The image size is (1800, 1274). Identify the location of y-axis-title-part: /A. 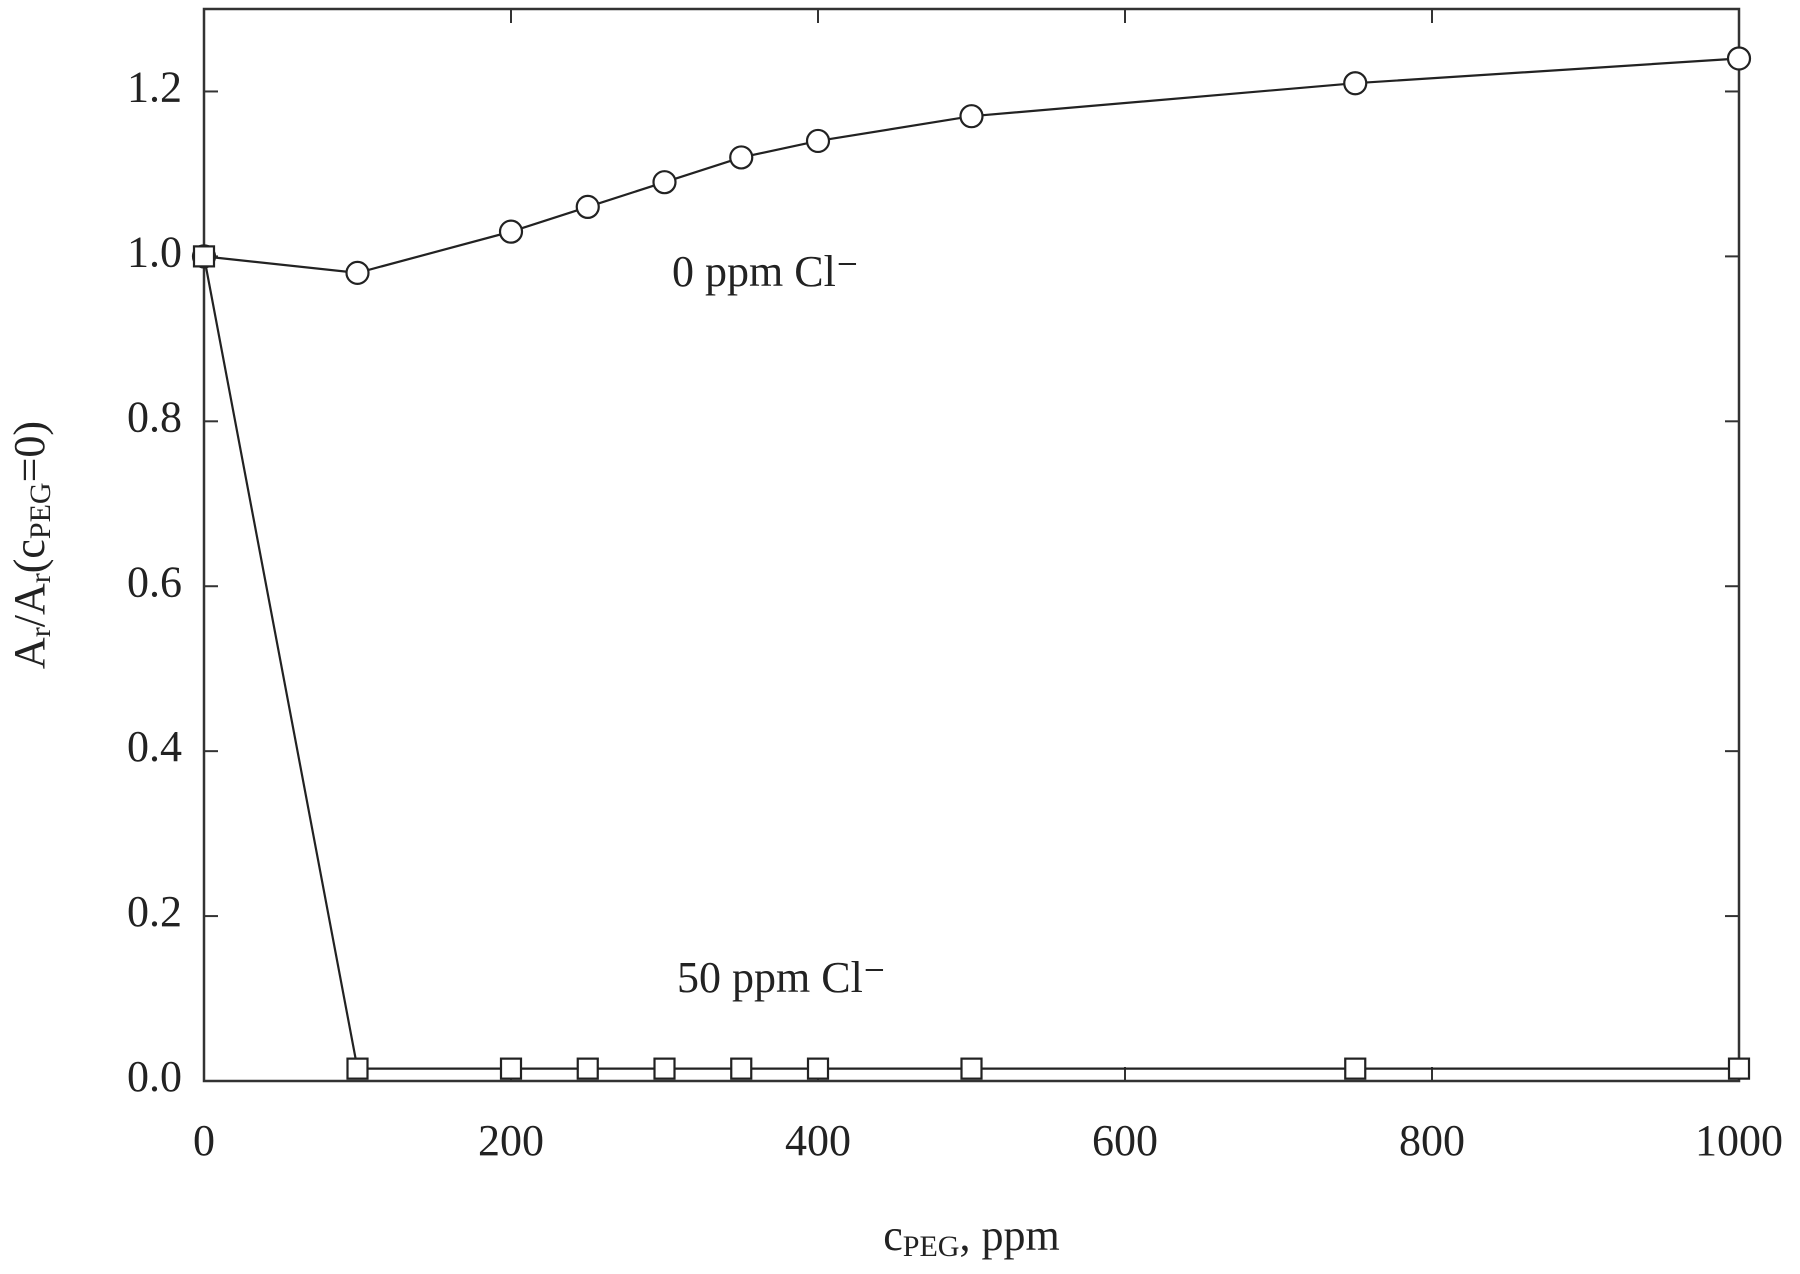
(29, 605).